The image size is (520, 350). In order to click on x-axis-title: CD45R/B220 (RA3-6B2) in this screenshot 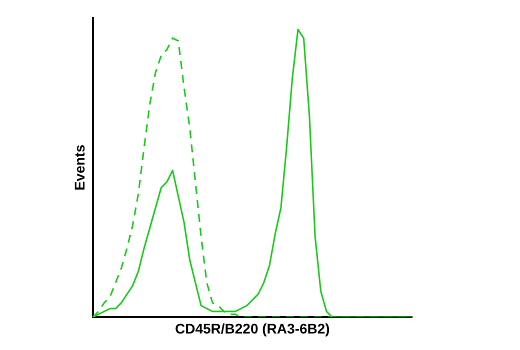, I will do `click(252, 328)`.